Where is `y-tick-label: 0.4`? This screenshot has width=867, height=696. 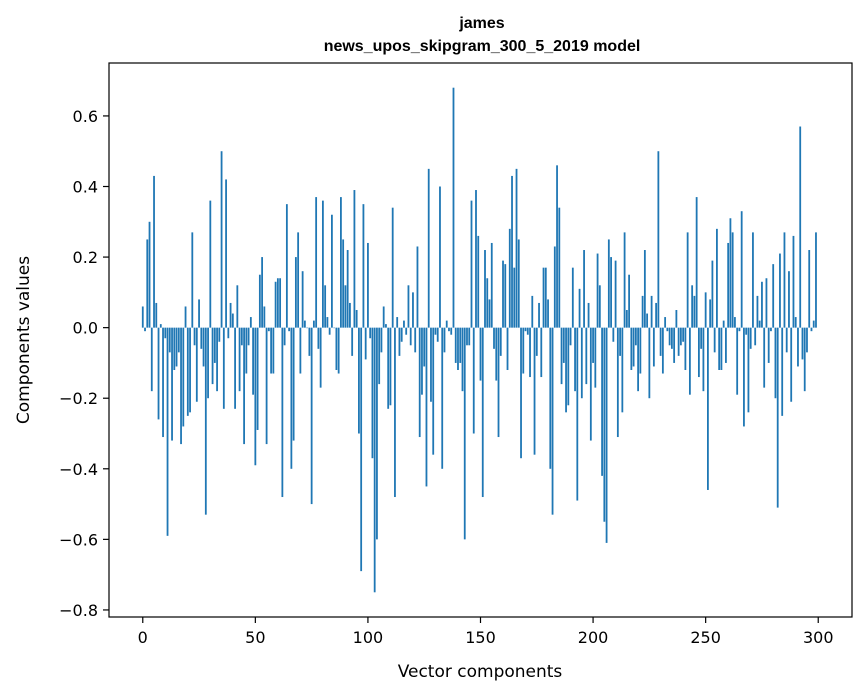 y-tick-label: 0.4 is located at coordinates (85, 187).